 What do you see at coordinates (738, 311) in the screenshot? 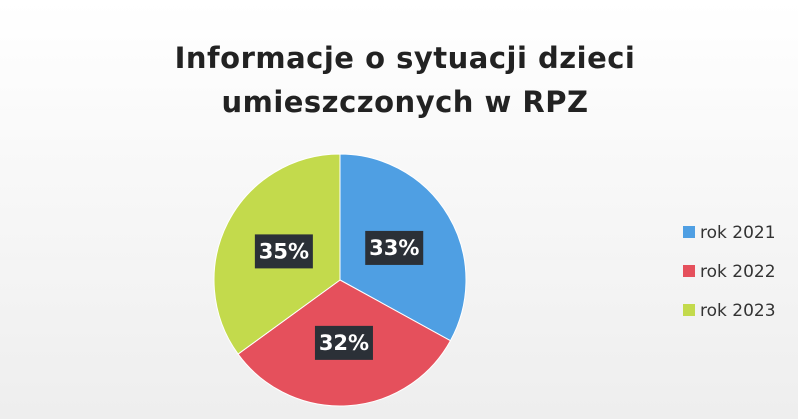
I see `legend-label: rok 2023` at bounding box center [738, 311].